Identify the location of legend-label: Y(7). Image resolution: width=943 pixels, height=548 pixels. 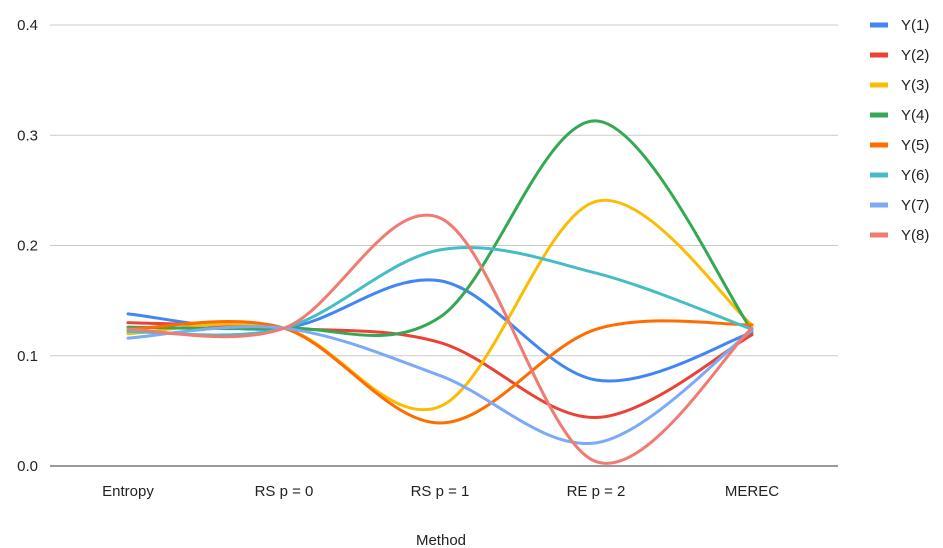
(915, 205).